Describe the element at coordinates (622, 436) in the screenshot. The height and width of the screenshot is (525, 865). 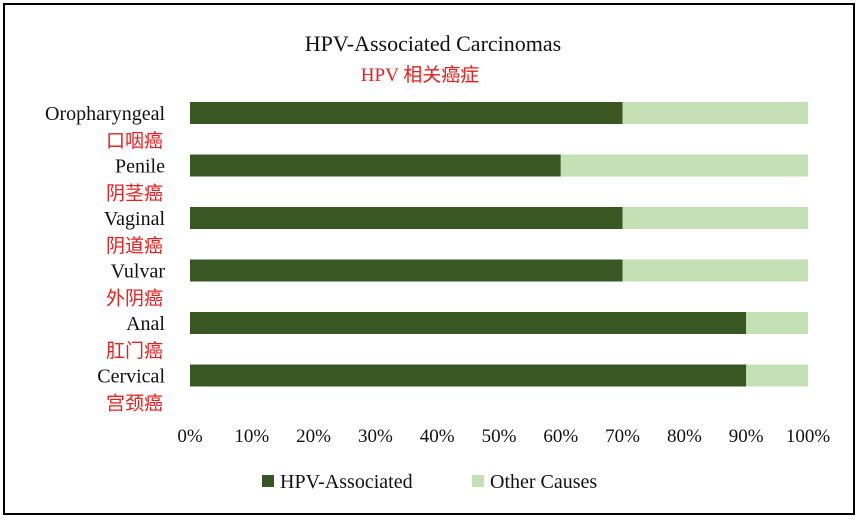
I see `x-tick-label: 70%` at that location.